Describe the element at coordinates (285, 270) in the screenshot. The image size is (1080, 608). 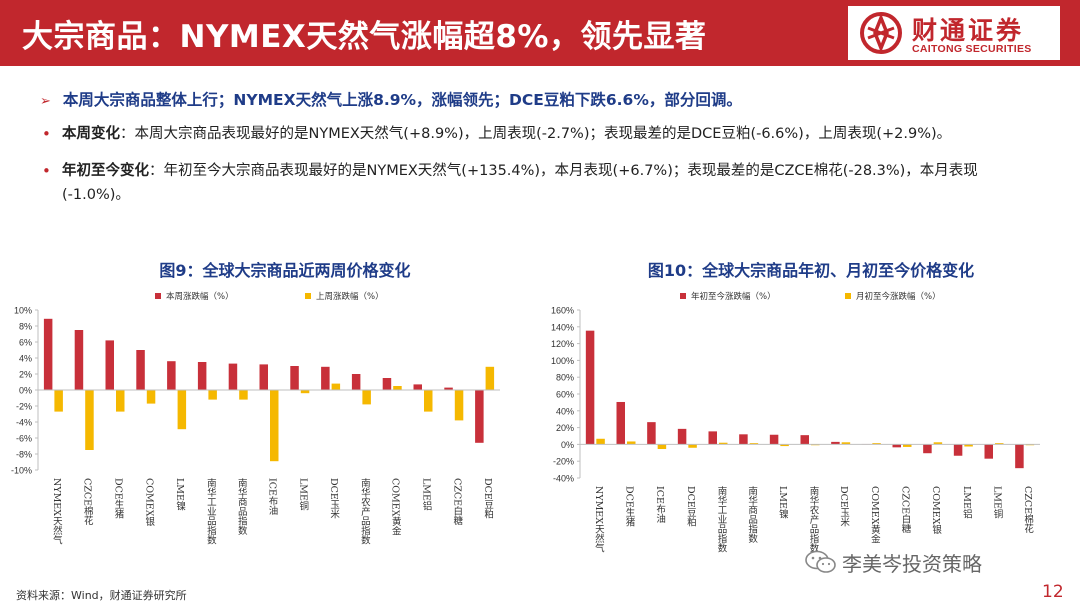
I see `chart-title-weekly: 图9：全球大宗商品近两周价格变化` at that location.